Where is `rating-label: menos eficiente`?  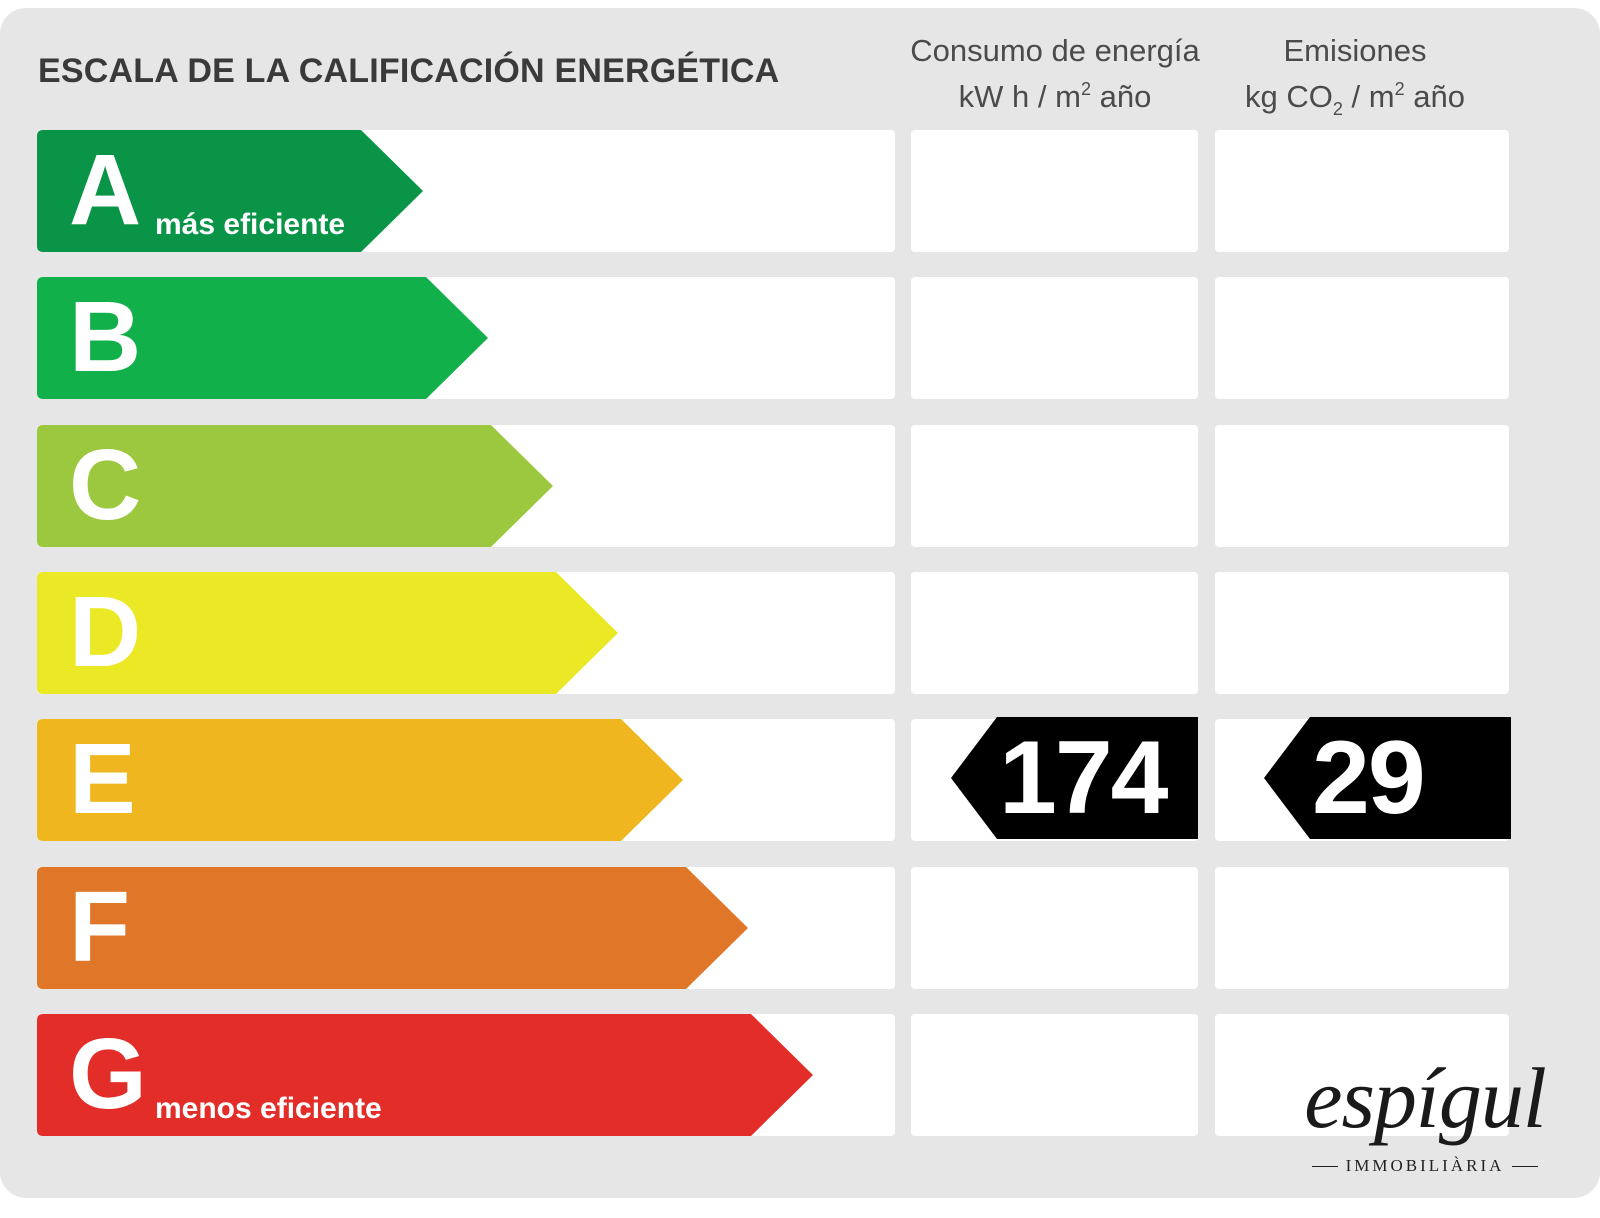
rating-label: menos eficiente is located at coordinates (268, 1108).